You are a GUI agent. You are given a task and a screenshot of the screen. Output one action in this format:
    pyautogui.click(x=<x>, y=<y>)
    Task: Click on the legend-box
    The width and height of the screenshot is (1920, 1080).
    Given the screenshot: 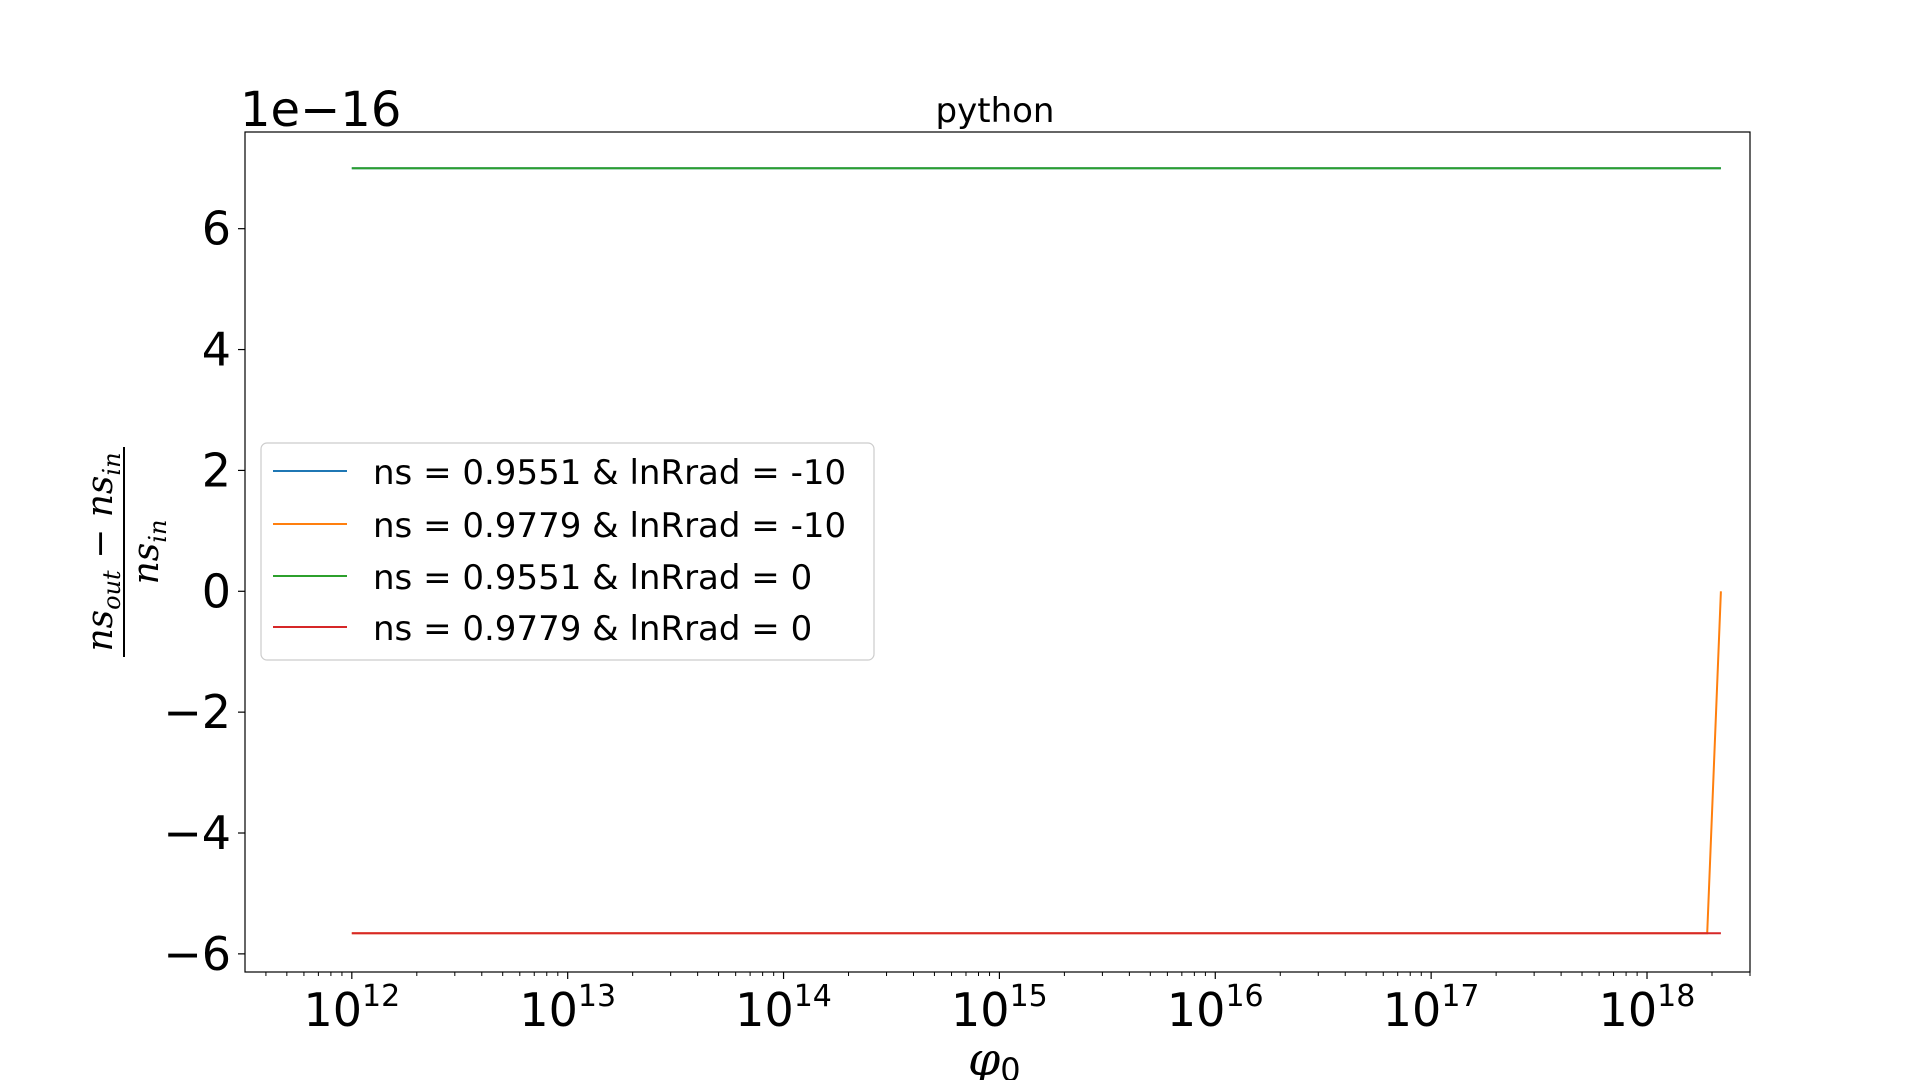 What is the action you would take?
    pyautogui.click(x=567, y=551)
    